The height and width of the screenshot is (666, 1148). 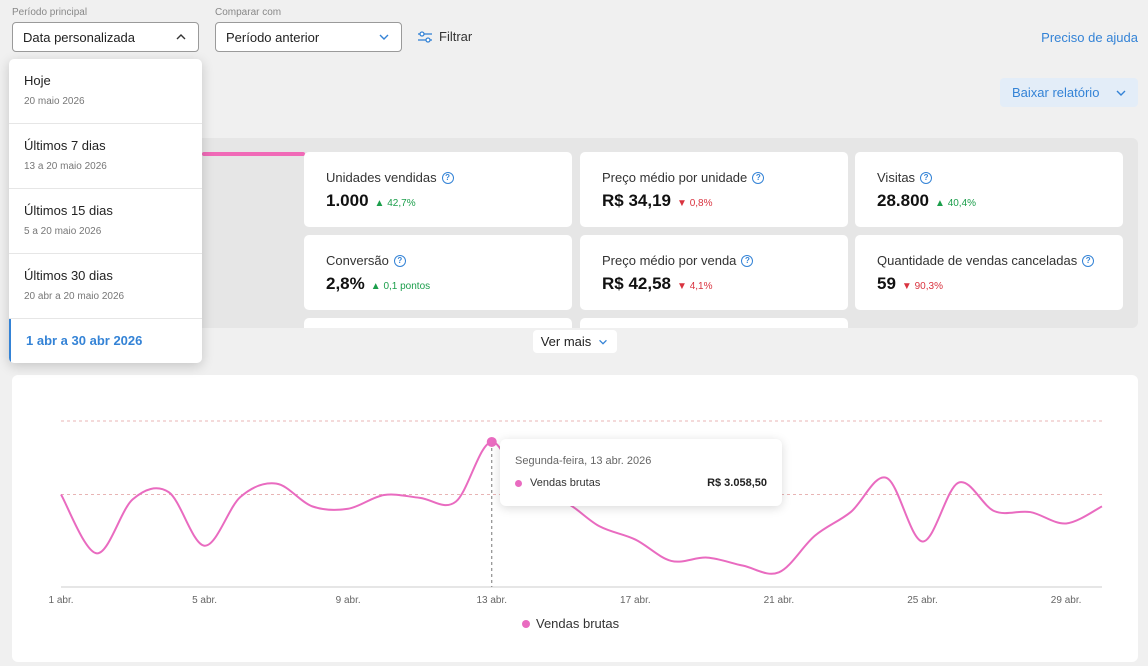 I want to click on metric-delta: ▲ 42,7%, so click(x=395, y=203).